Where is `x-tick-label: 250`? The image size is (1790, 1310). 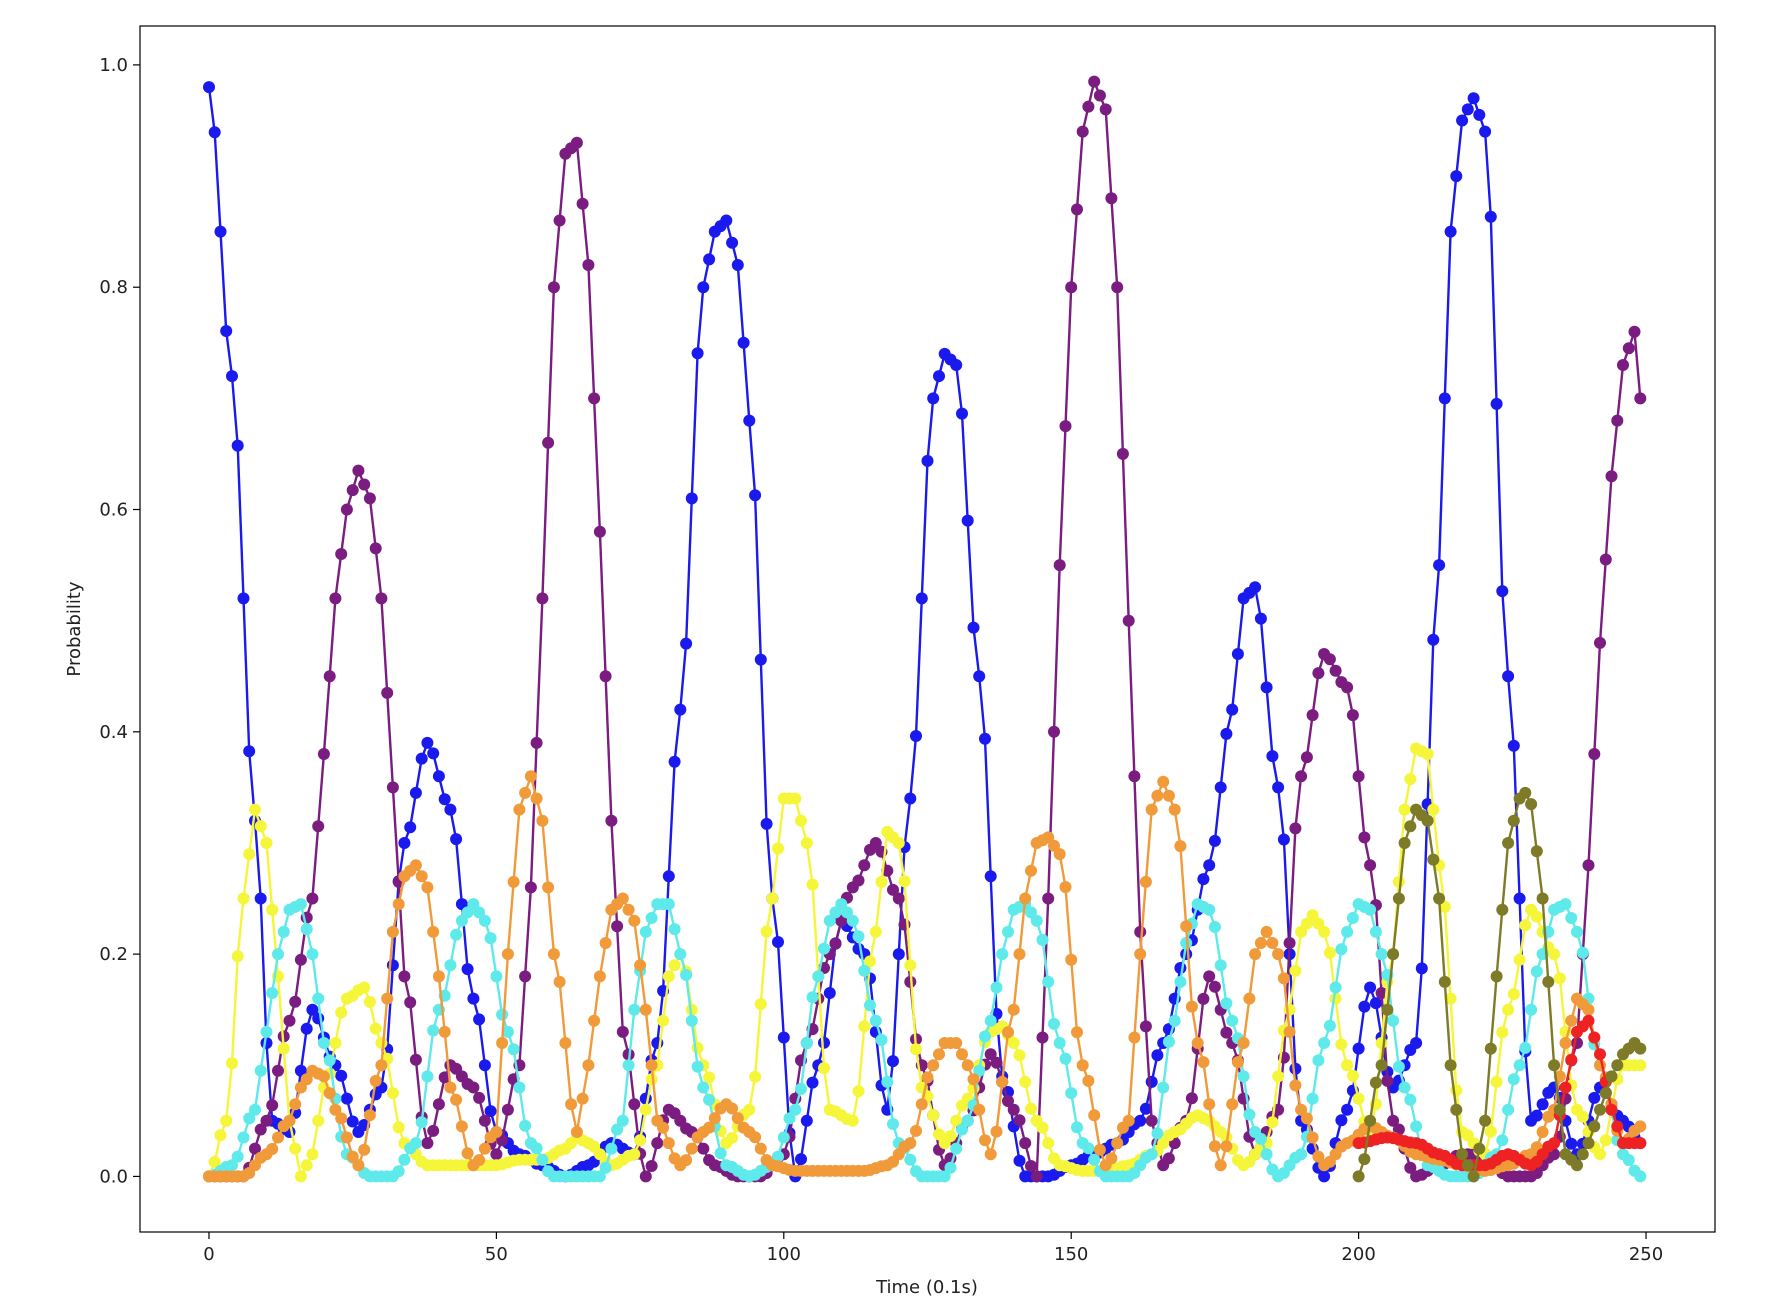
x-tick-label: 250 is located at coordinates (1646, 1254).